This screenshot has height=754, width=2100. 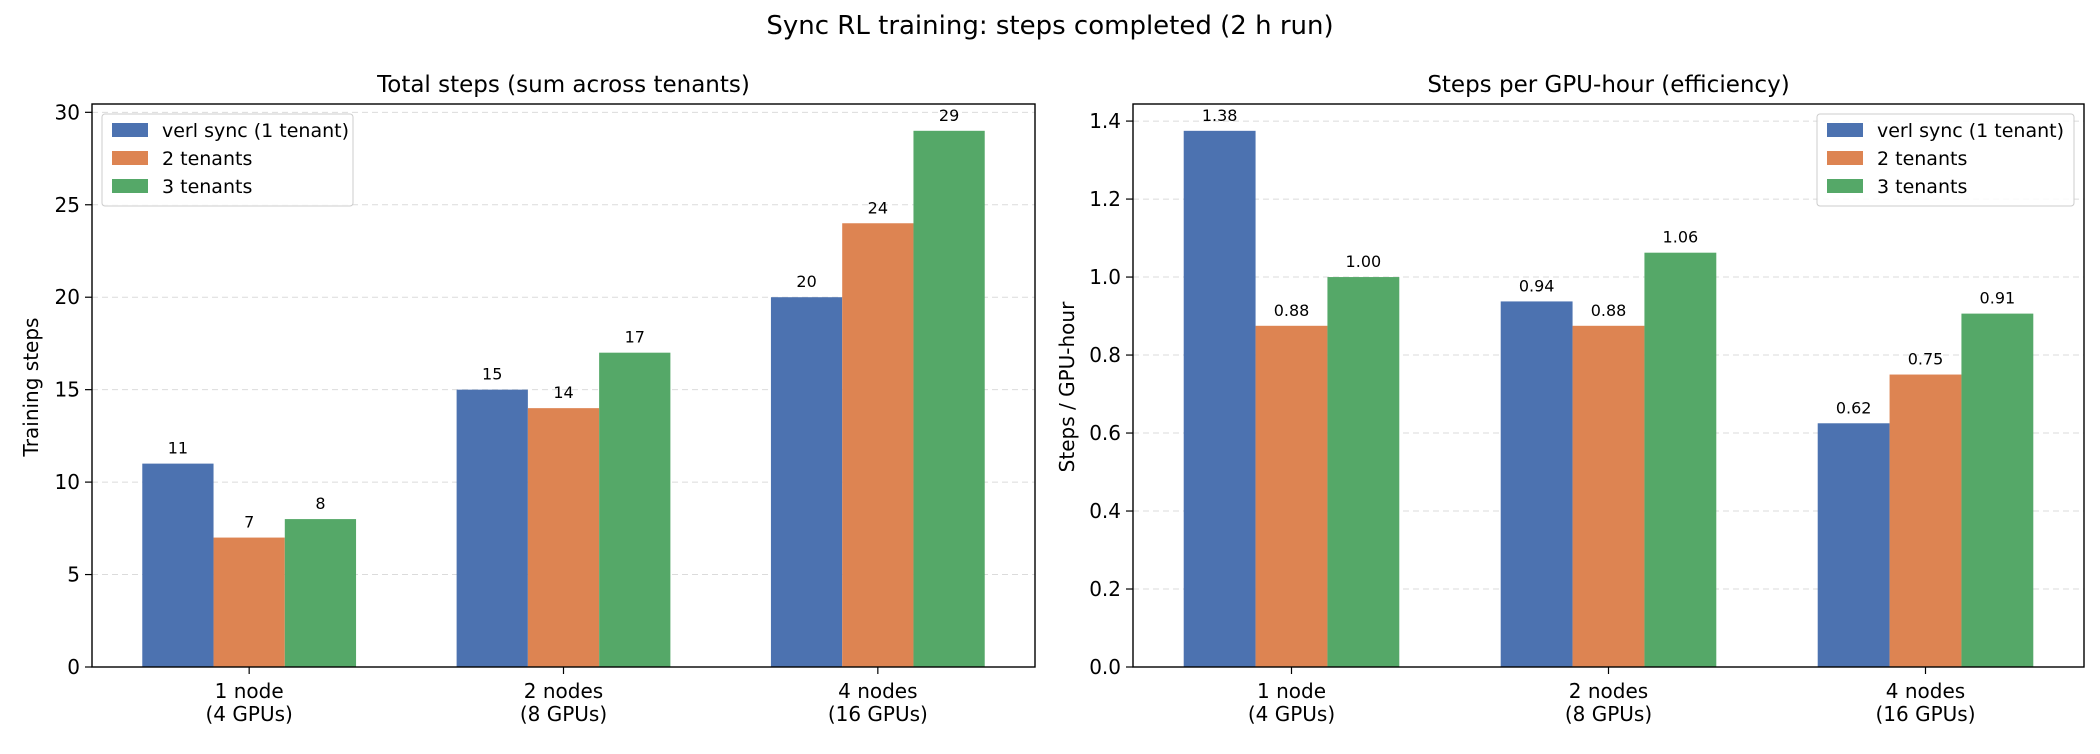 What do you see at coordinates (878, 207) in the screenshot?
I see `data-label: 24` at bounding box center [878, 207].